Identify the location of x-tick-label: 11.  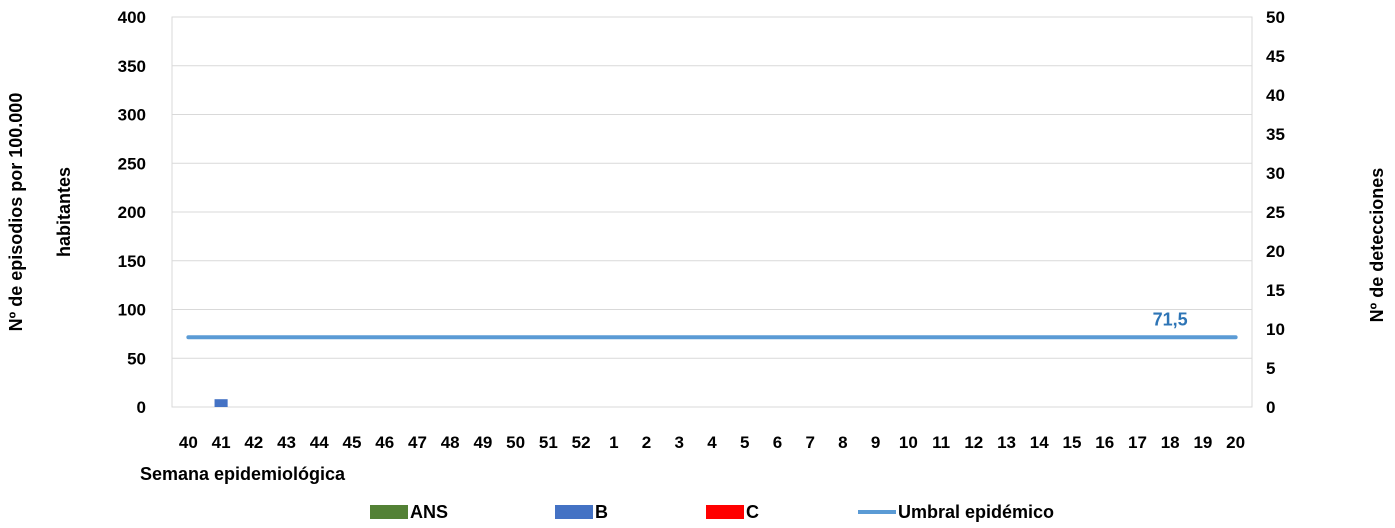
(941, 442).